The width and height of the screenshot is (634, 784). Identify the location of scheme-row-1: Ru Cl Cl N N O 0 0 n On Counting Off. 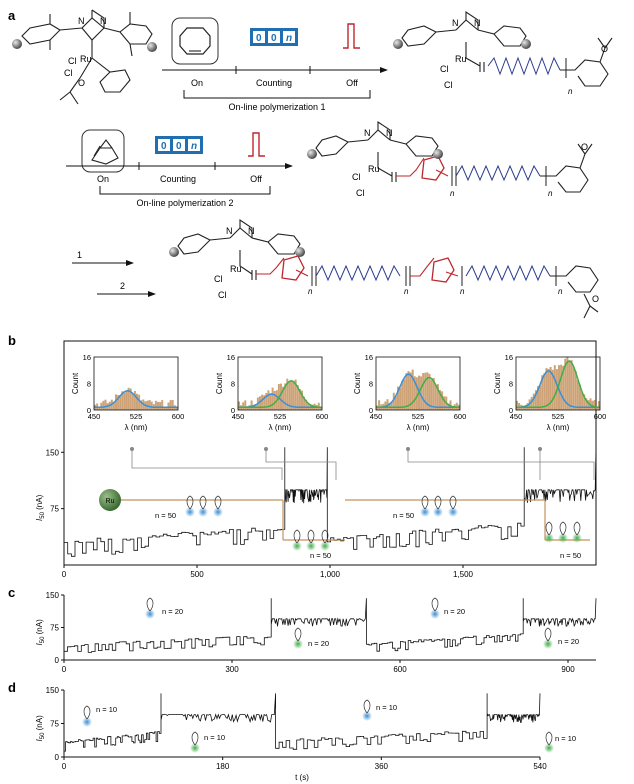
(312, 60).